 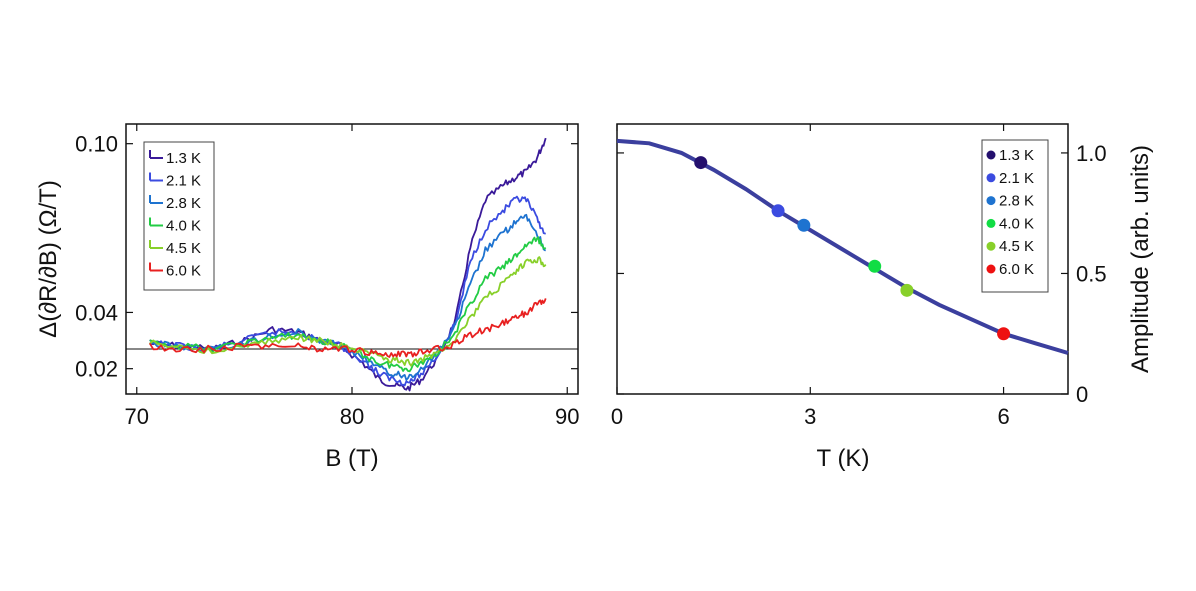 I want to click on left-series-group, so click(x=347, y=264).